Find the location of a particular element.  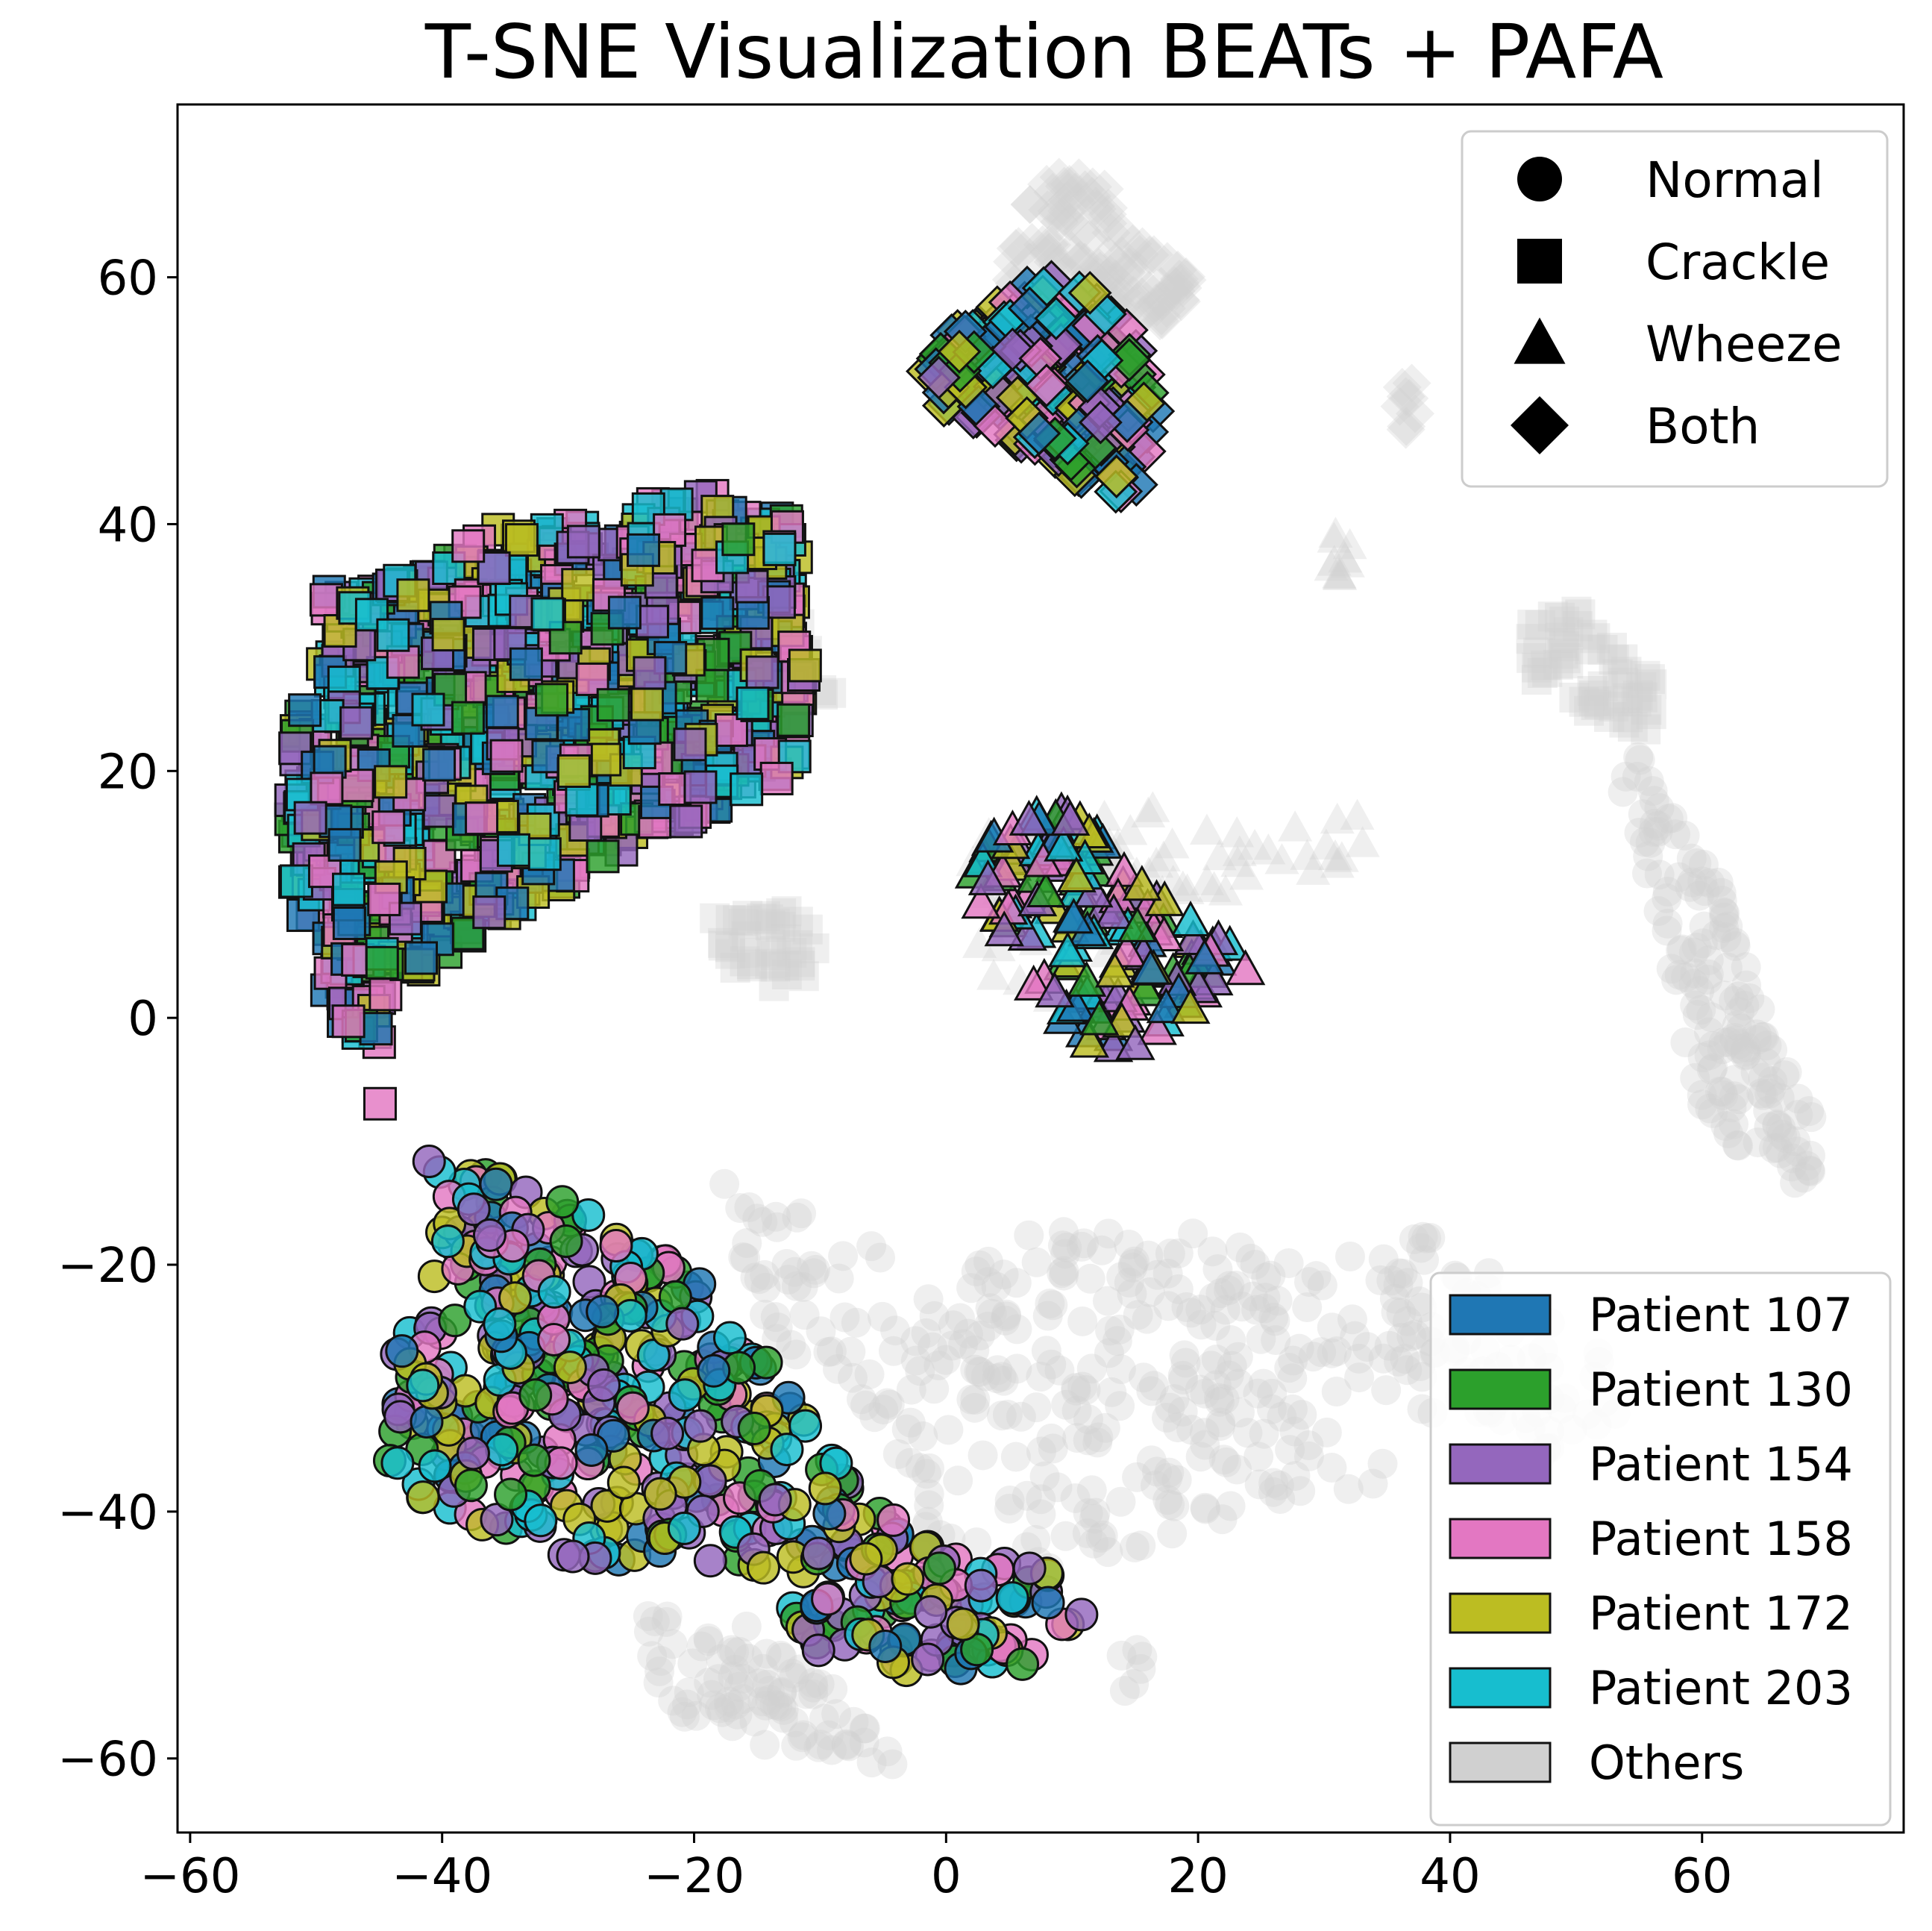

x-tick-label: 40 is located at coordinates (1450, 1876).